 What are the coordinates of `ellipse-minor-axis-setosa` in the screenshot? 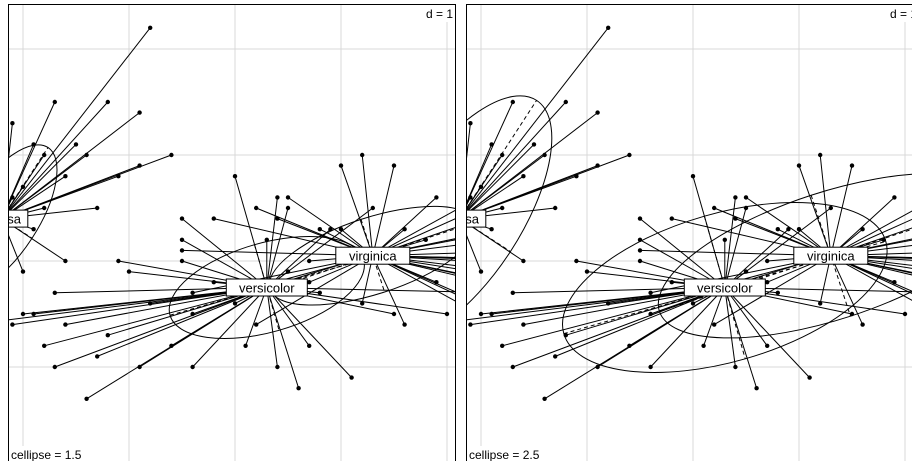 It's located at (459, 219).